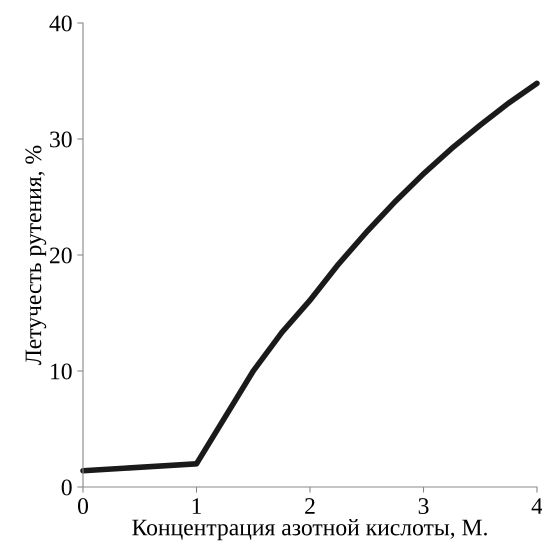 This screenshot has width=542, height=547. What do you see at coordinates (61, 255) in the screenshot?
I see `y-tick-label: 20` at bounding box center [61, 255].